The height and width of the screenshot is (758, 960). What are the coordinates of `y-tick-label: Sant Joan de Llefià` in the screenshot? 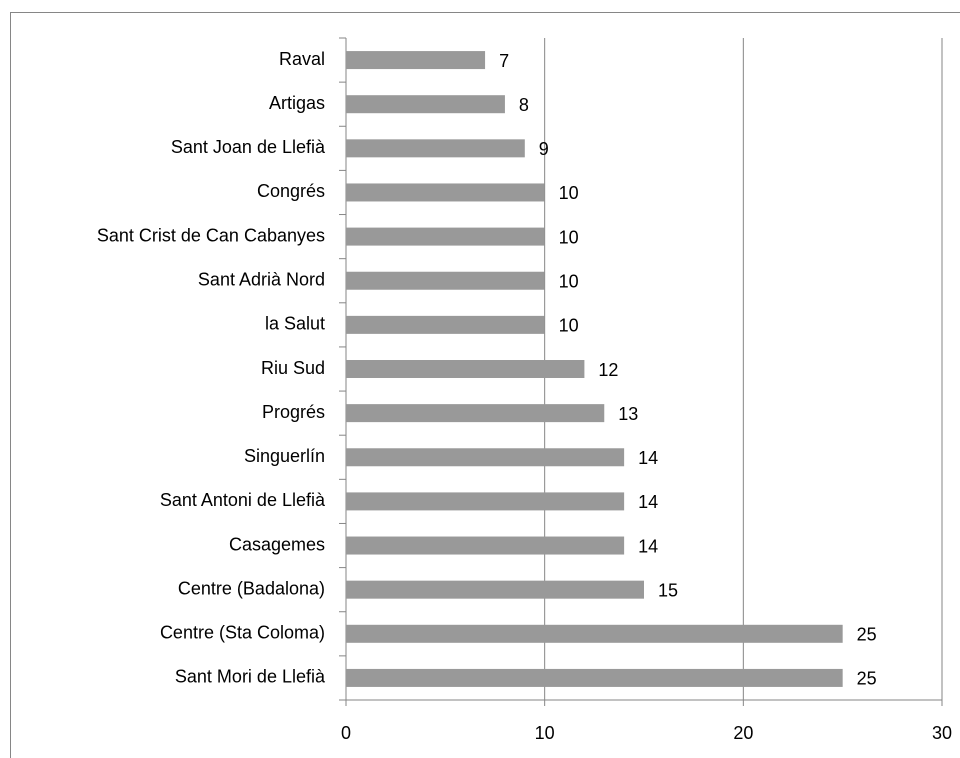 It's located at (248, 147).